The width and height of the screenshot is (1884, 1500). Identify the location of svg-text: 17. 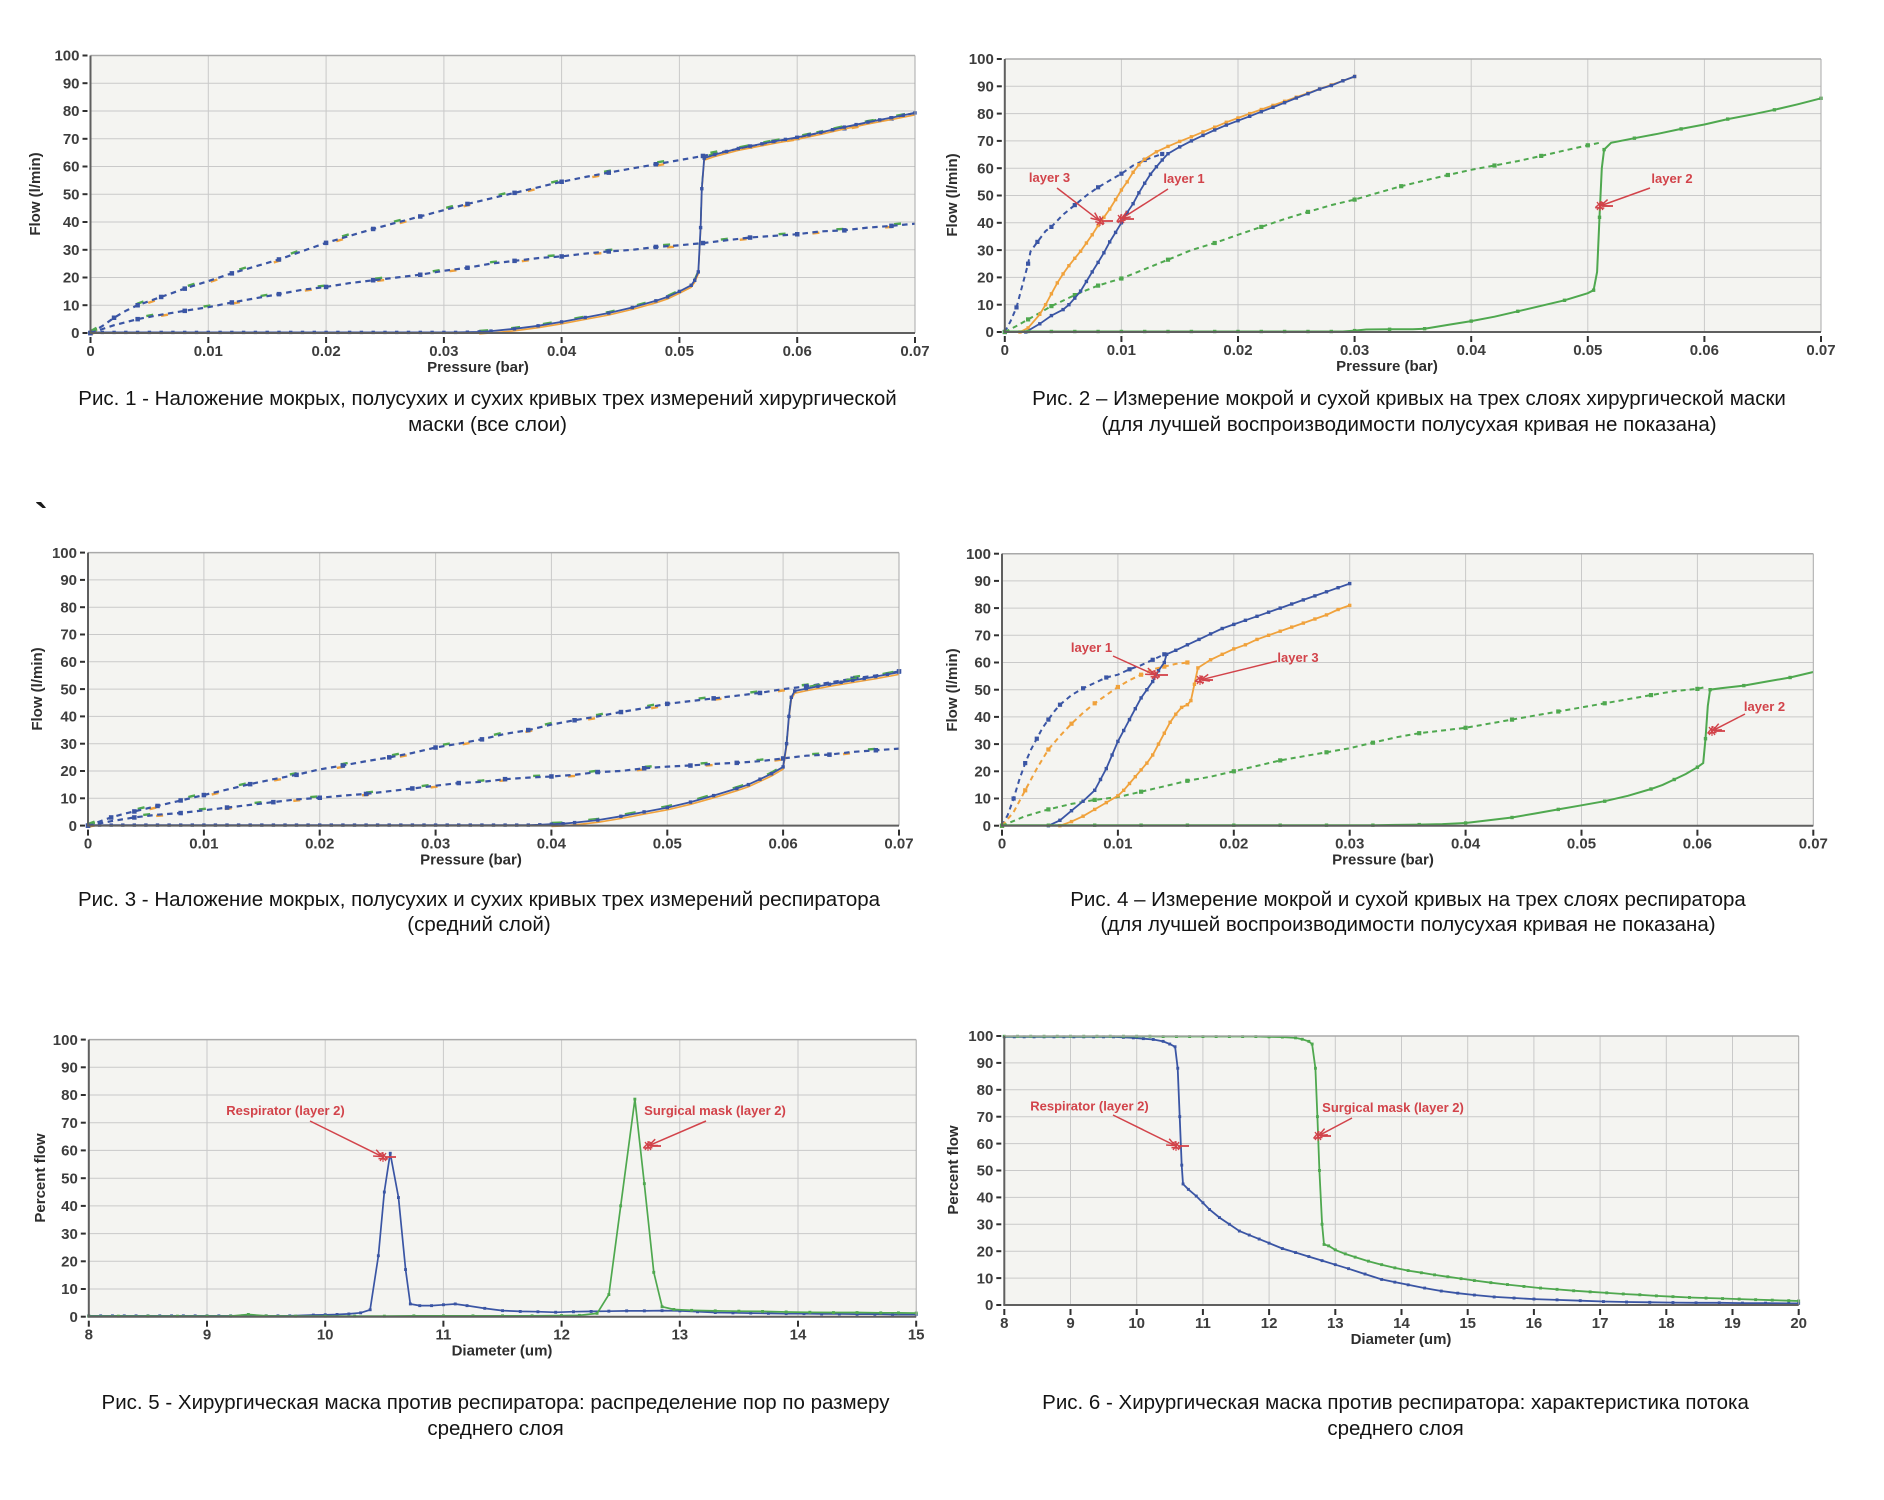
(1600, 1323).